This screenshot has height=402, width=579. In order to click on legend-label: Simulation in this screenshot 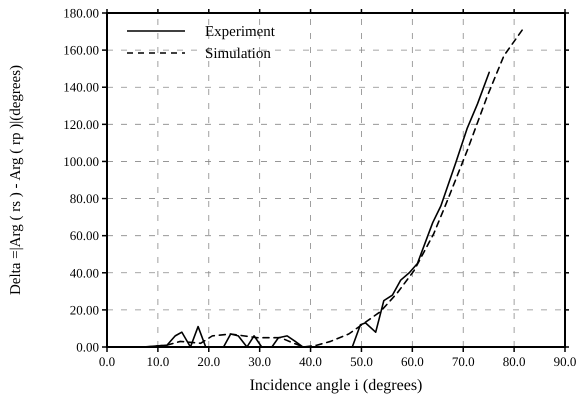, I will do `click(238, 54)`.